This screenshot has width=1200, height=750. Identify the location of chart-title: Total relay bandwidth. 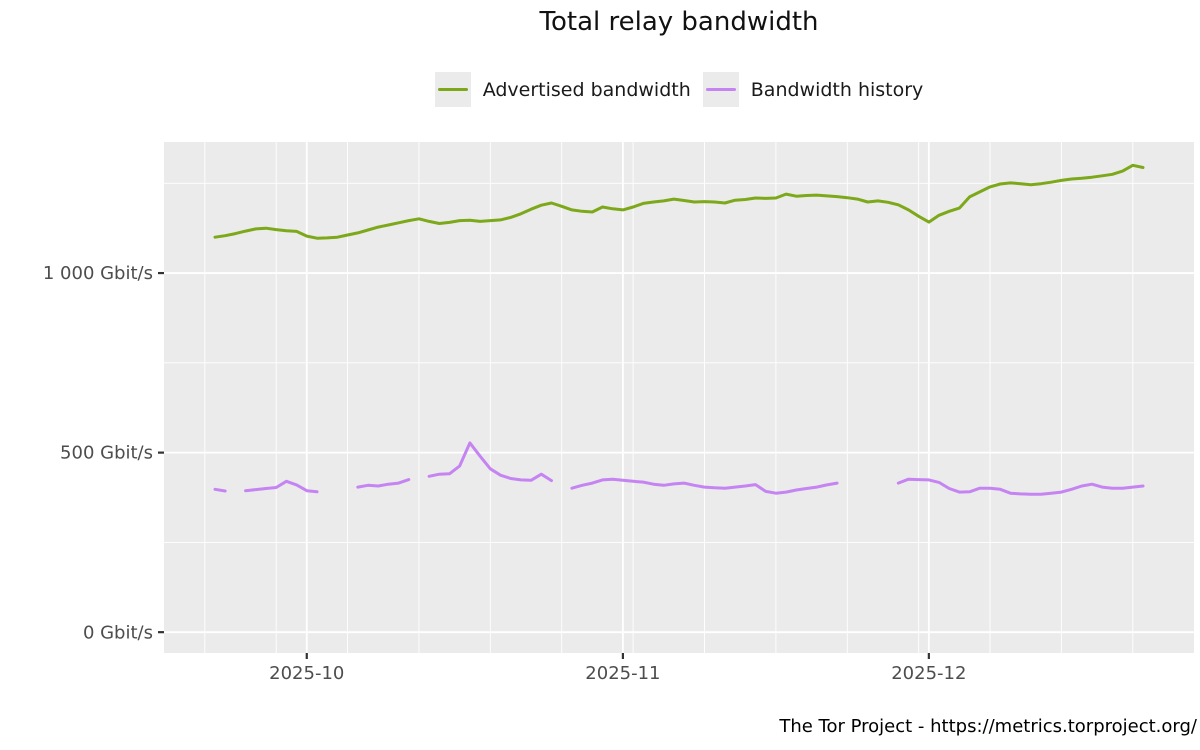
(679, 22).